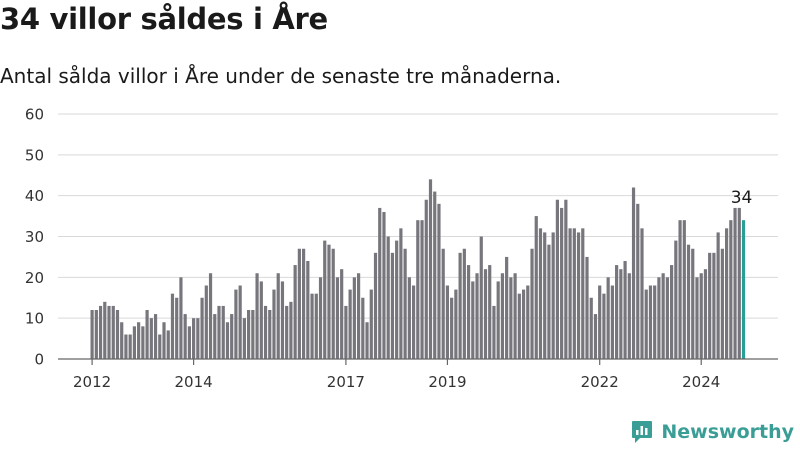 The width and height of the screenshot is (800, 450). What do you see at coordinates (600, 382) in the screenshot?
I see `x-tick-label: 2022` at bounding box center [600, 382].